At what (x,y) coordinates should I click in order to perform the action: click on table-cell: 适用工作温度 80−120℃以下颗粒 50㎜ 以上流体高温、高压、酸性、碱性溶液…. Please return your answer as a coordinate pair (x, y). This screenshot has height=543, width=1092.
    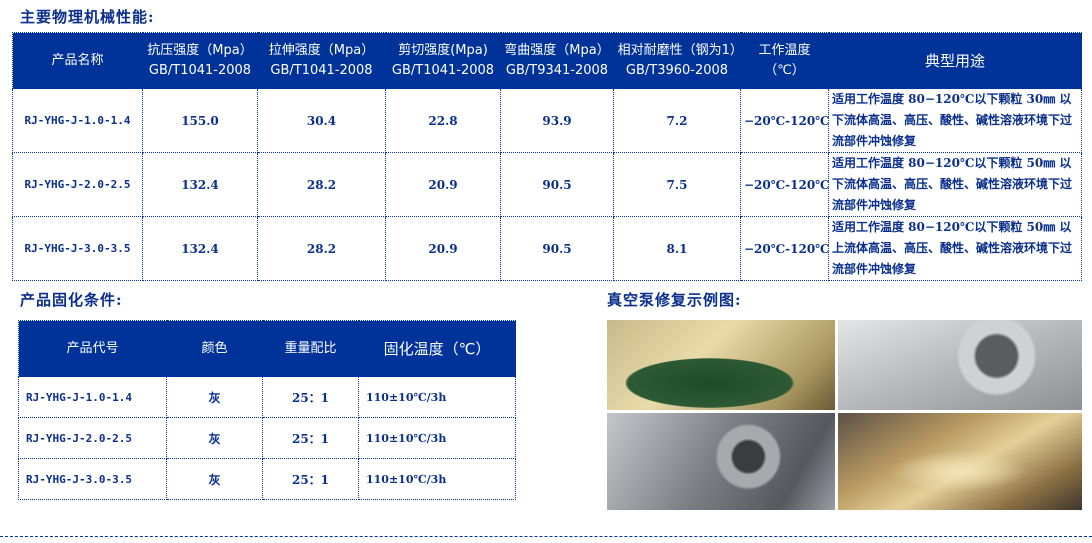
    Looking at the image, I should click on (955, 248).